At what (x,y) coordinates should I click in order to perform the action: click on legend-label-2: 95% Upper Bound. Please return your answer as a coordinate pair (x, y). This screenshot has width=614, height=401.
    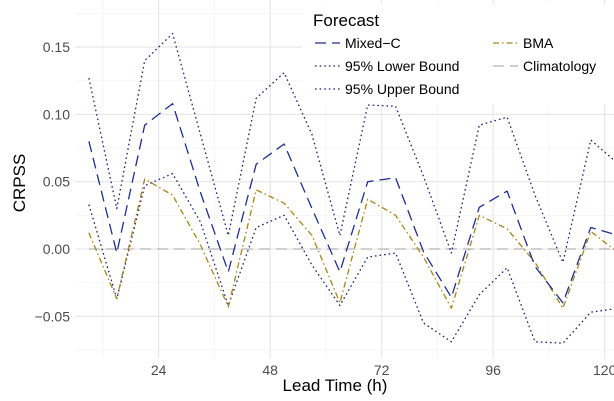
    Looking at the image, I should click on (402, 89).